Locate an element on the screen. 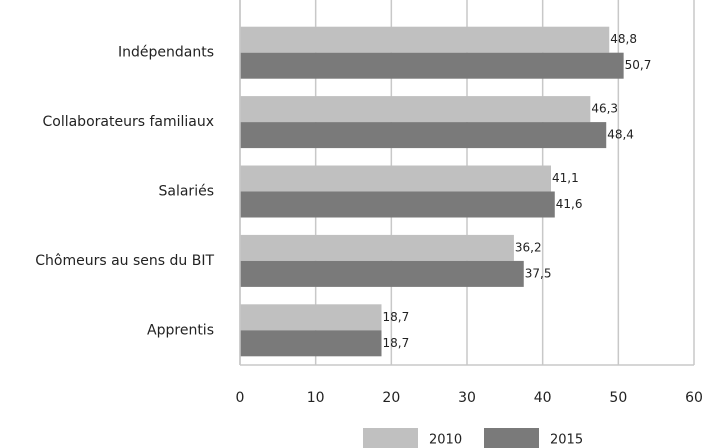 The image size is (706, 448). value-label: 48,4 is located at coordinates (620, 135).